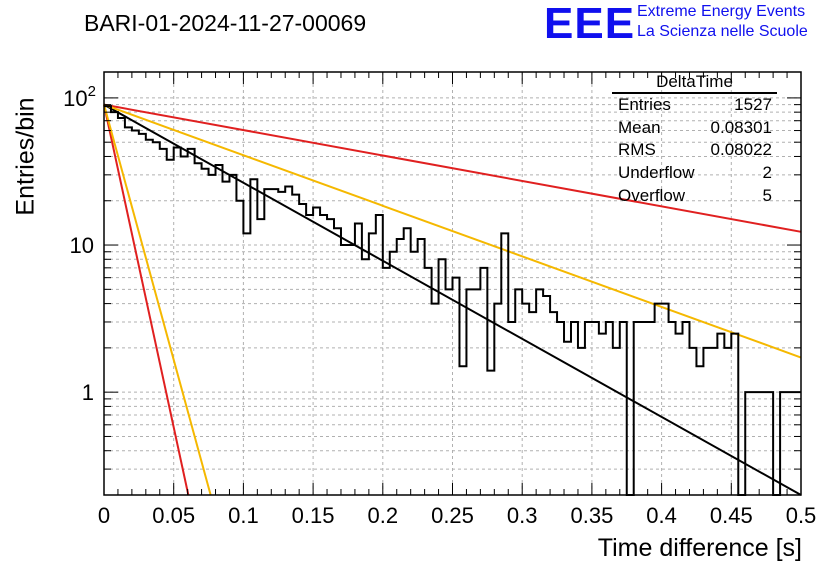 The width and height of the screenshot is (836, 572). What do you see at coordinates (694, 83) in the screenshot?
I see `stats-title: DeltaTime` at bounding box center [694, 83].